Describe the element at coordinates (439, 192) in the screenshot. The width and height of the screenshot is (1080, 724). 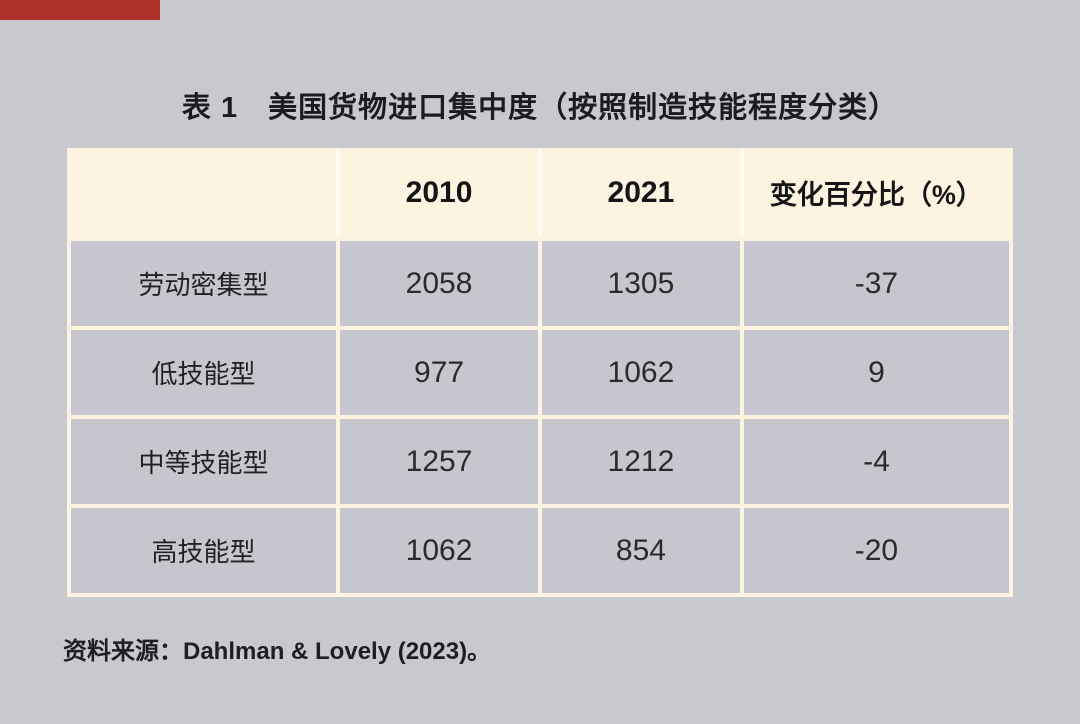
I see `column-header-2010: 2010` at that location.